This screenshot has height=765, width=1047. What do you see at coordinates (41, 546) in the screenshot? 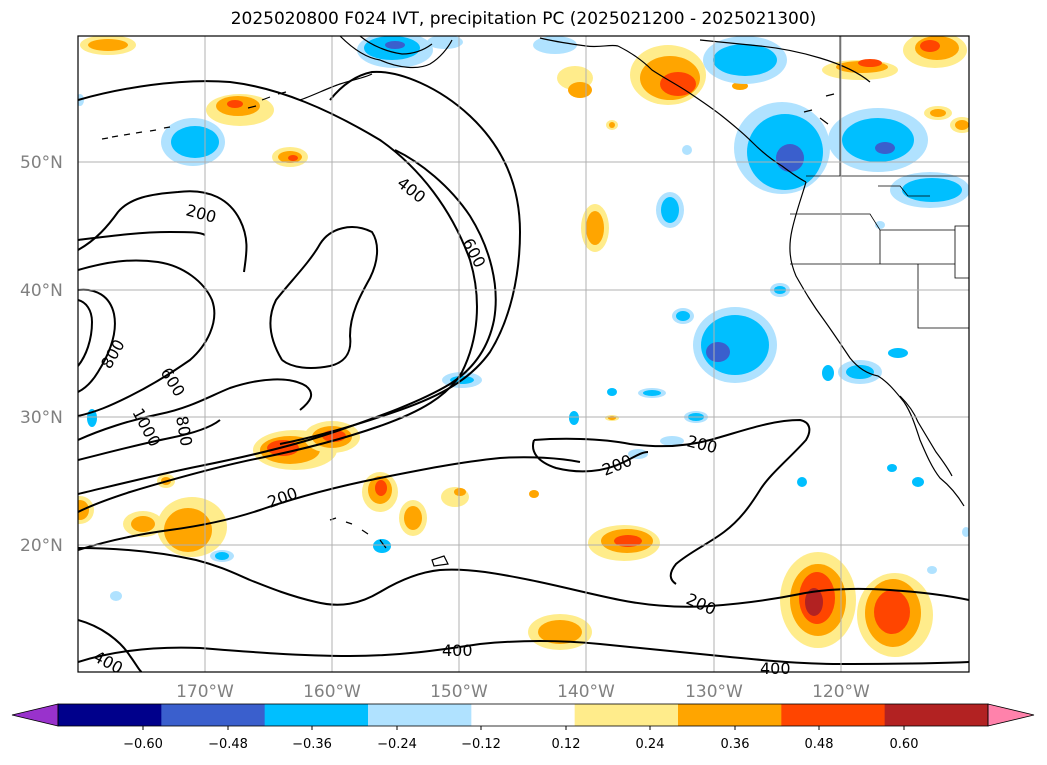
I see `lat-label: 20°N` at bounding box center [41, 546].